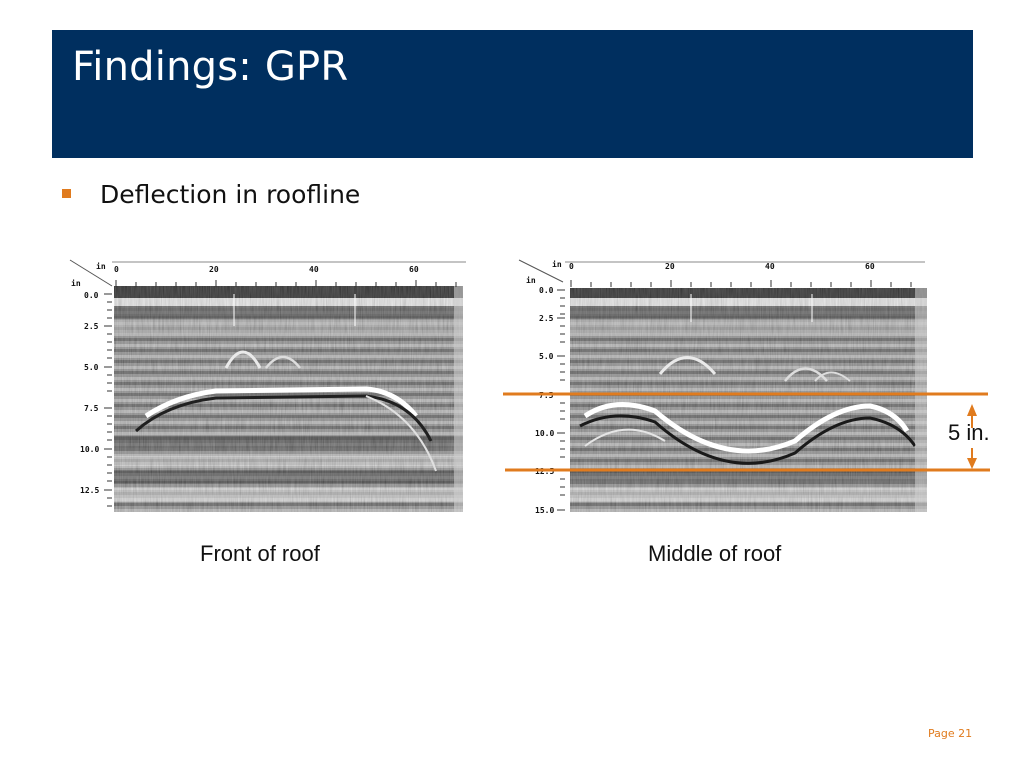 The image size is (1024, 768). What do you see at coordinates (544, 510) in the screenshot?
I see `y-tick-label: 15.0` at bounding box center [544, 510].